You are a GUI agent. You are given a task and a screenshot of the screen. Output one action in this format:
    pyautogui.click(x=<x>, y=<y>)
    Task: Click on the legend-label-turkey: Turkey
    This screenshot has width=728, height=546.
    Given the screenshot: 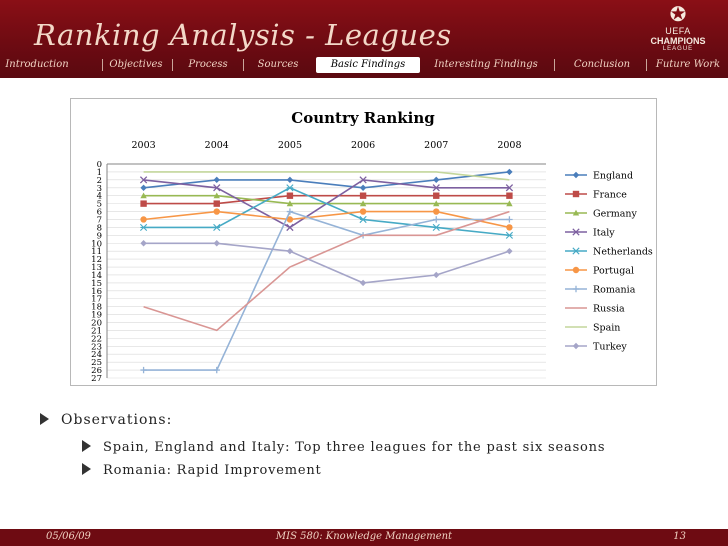 What is the action you would take?
    pyautogui.click(x=610, y=347)
    